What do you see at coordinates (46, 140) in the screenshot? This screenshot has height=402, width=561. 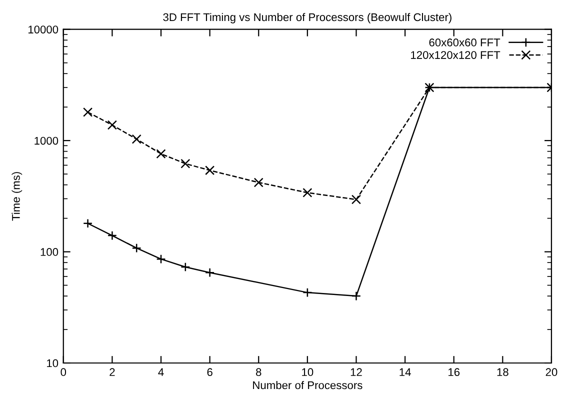 I see `y-tick-label: 1000` at bounding box center [46, 140].